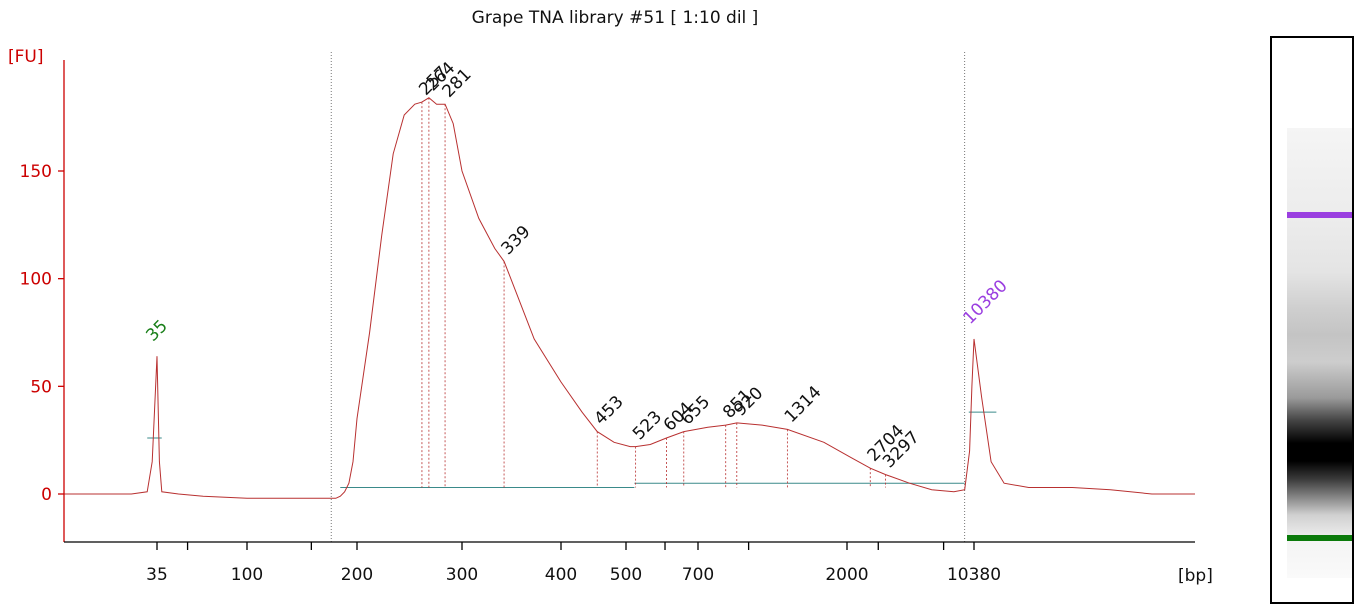 This screenshot has height=609, width=1361. Describe the element at coordinates (46, 495) in the screenshot. I see `y-tick-label: 0` at that location.